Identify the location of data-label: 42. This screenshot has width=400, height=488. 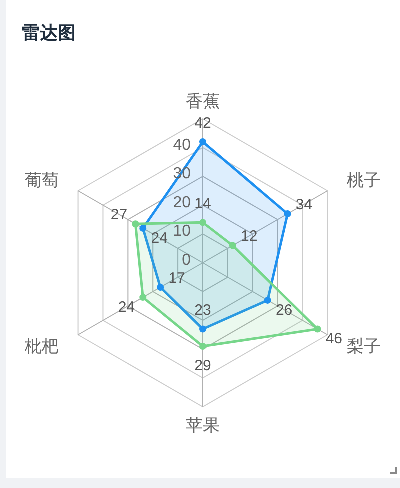
(203, 123).